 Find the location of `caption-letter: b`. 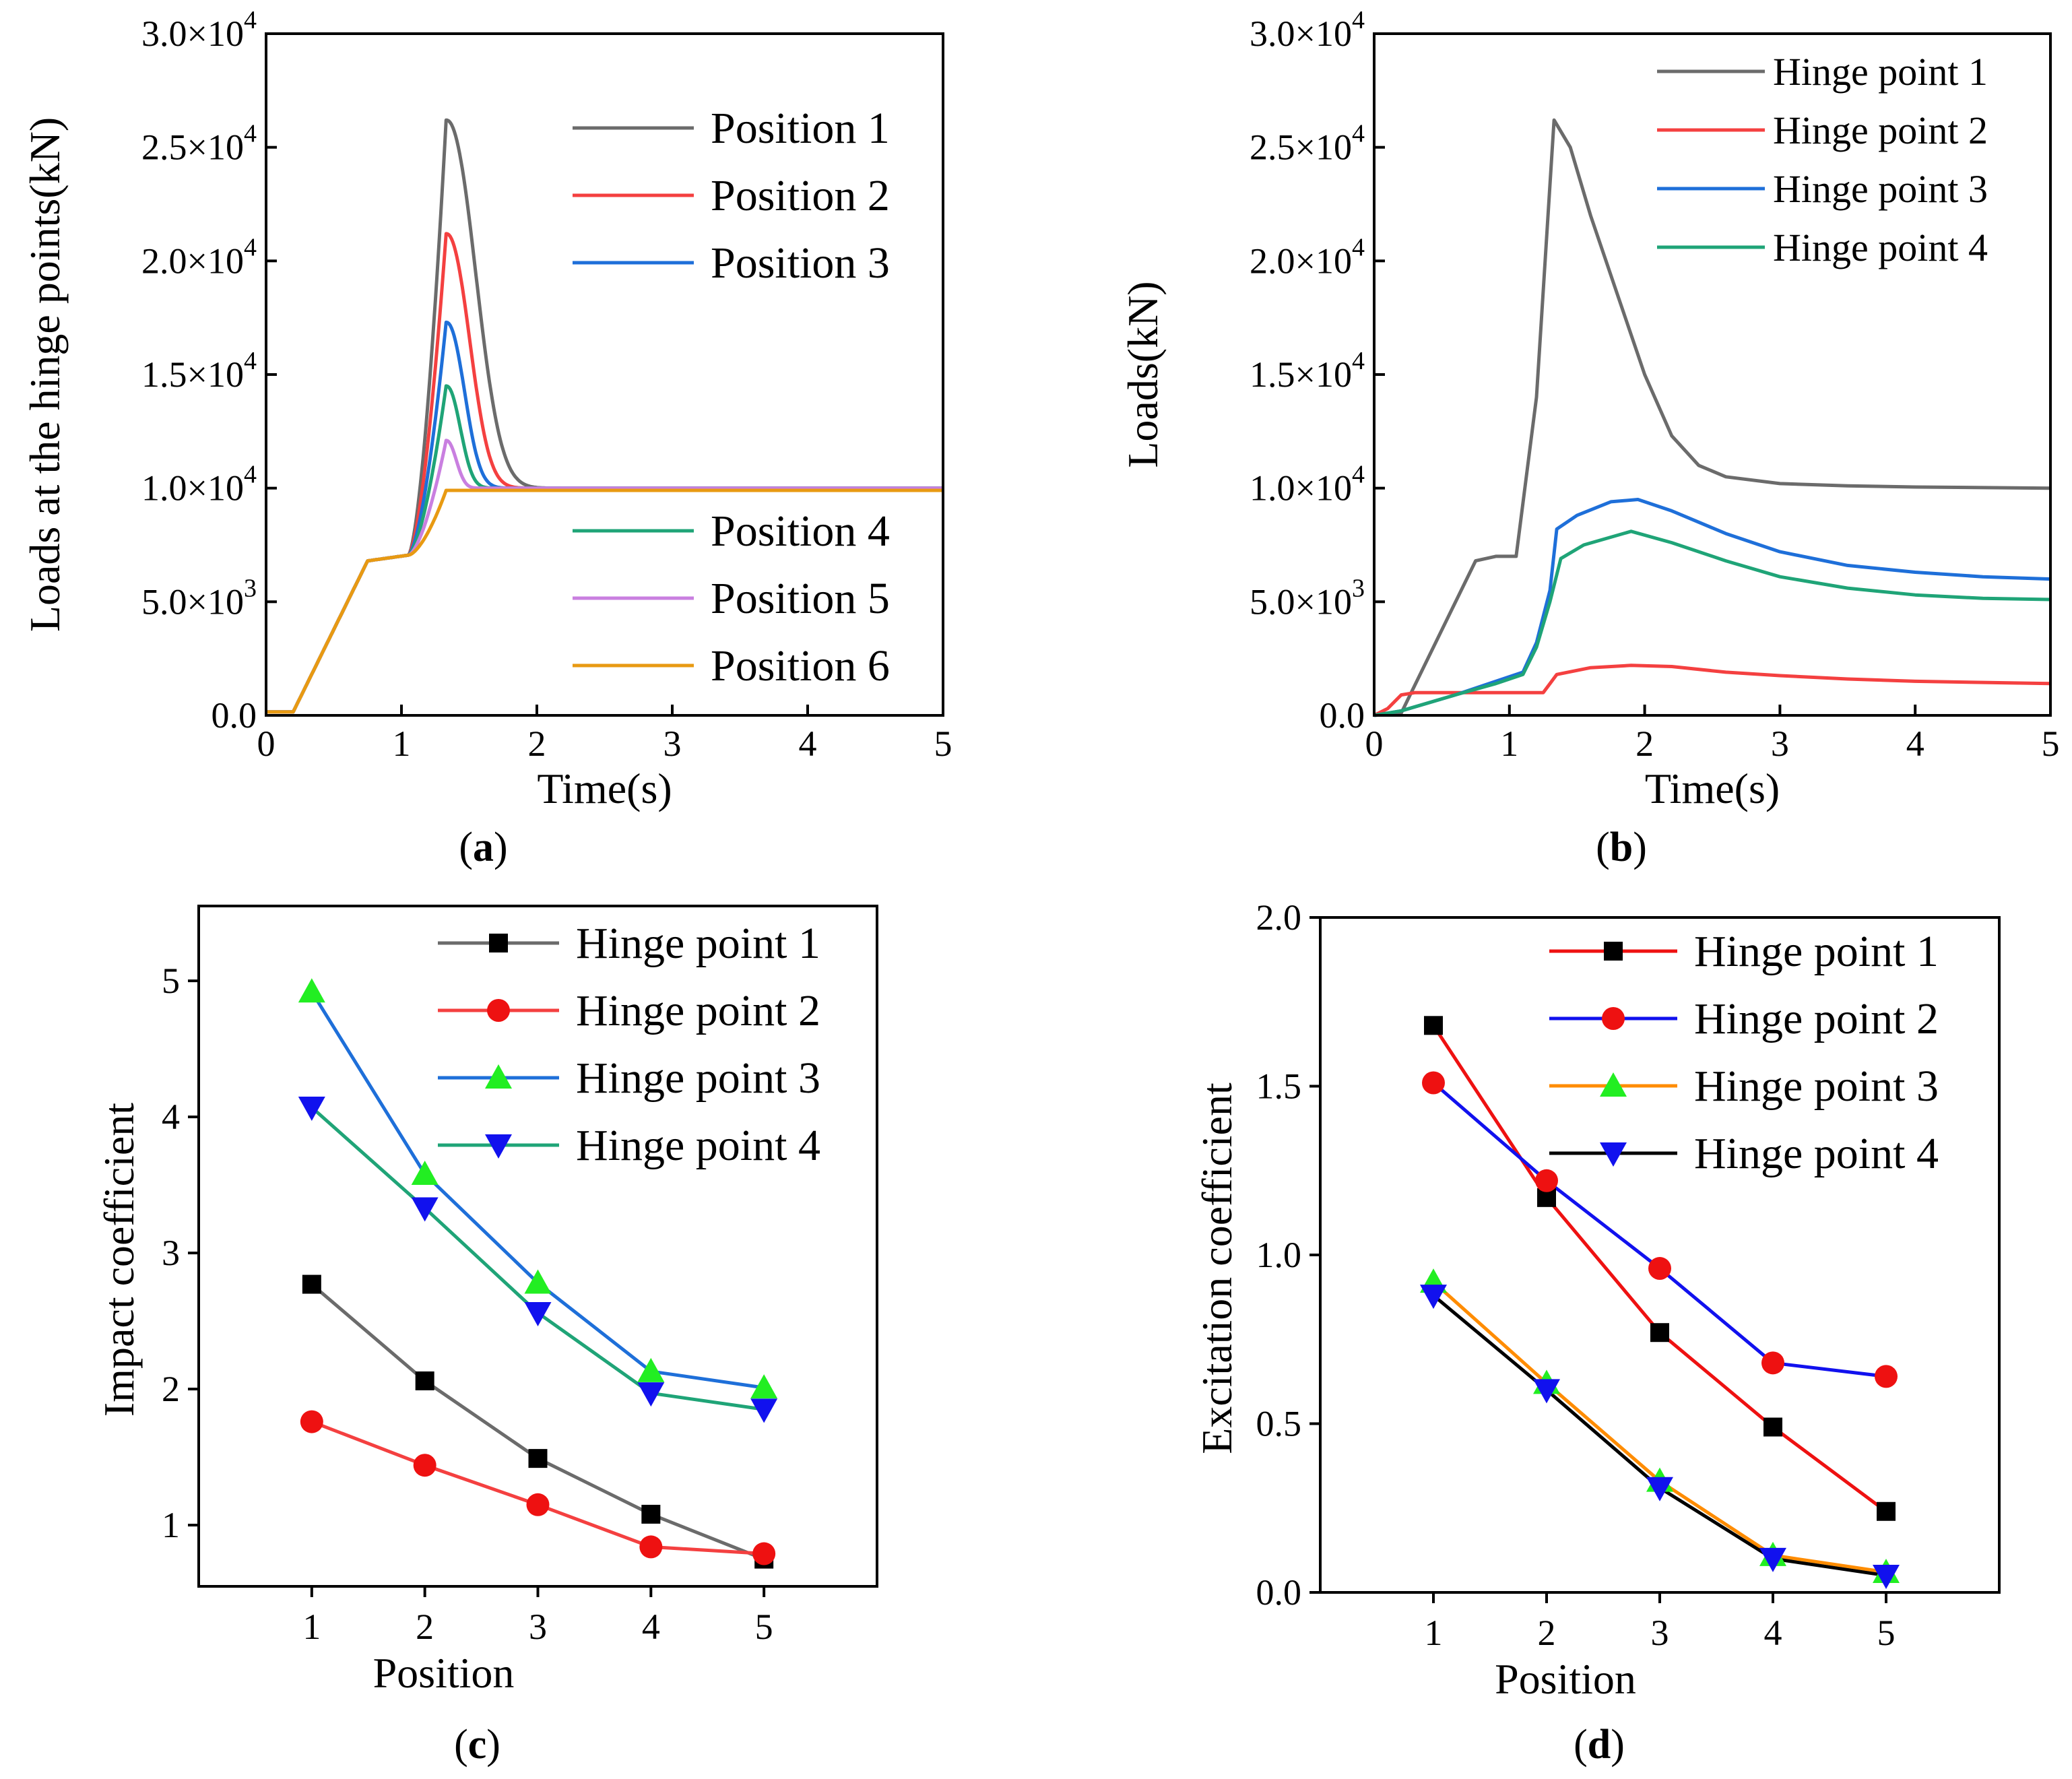

caption-letter: b is located at coordinates (1621, 847).